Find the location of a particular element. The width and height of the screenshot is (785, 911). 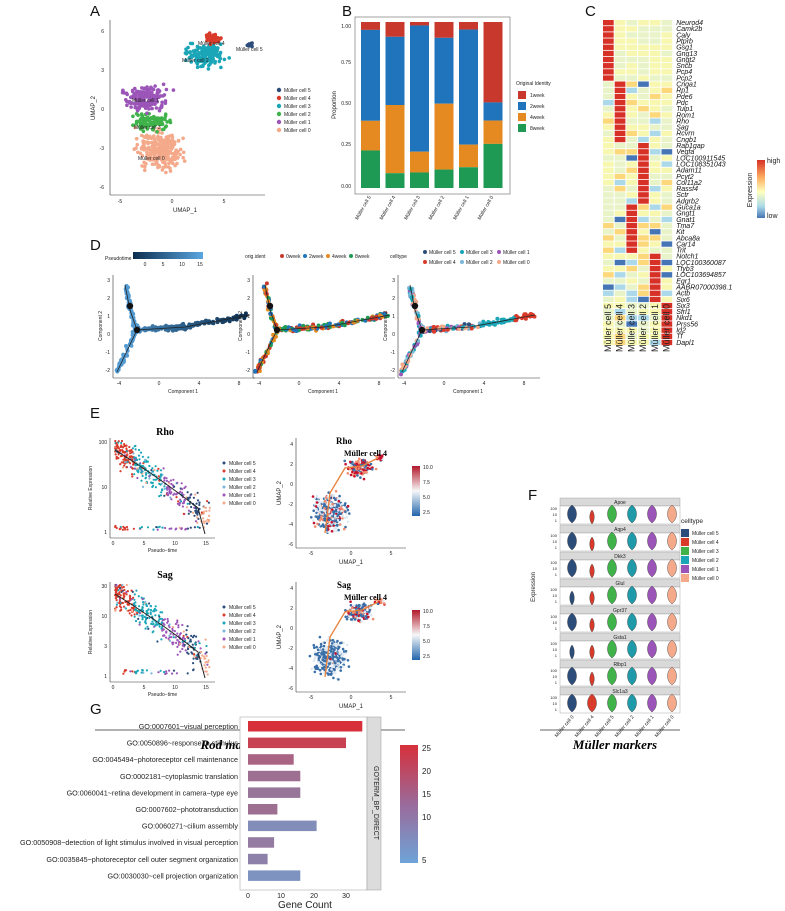

f-ytick: 1 is located at coordinates (556, 601).